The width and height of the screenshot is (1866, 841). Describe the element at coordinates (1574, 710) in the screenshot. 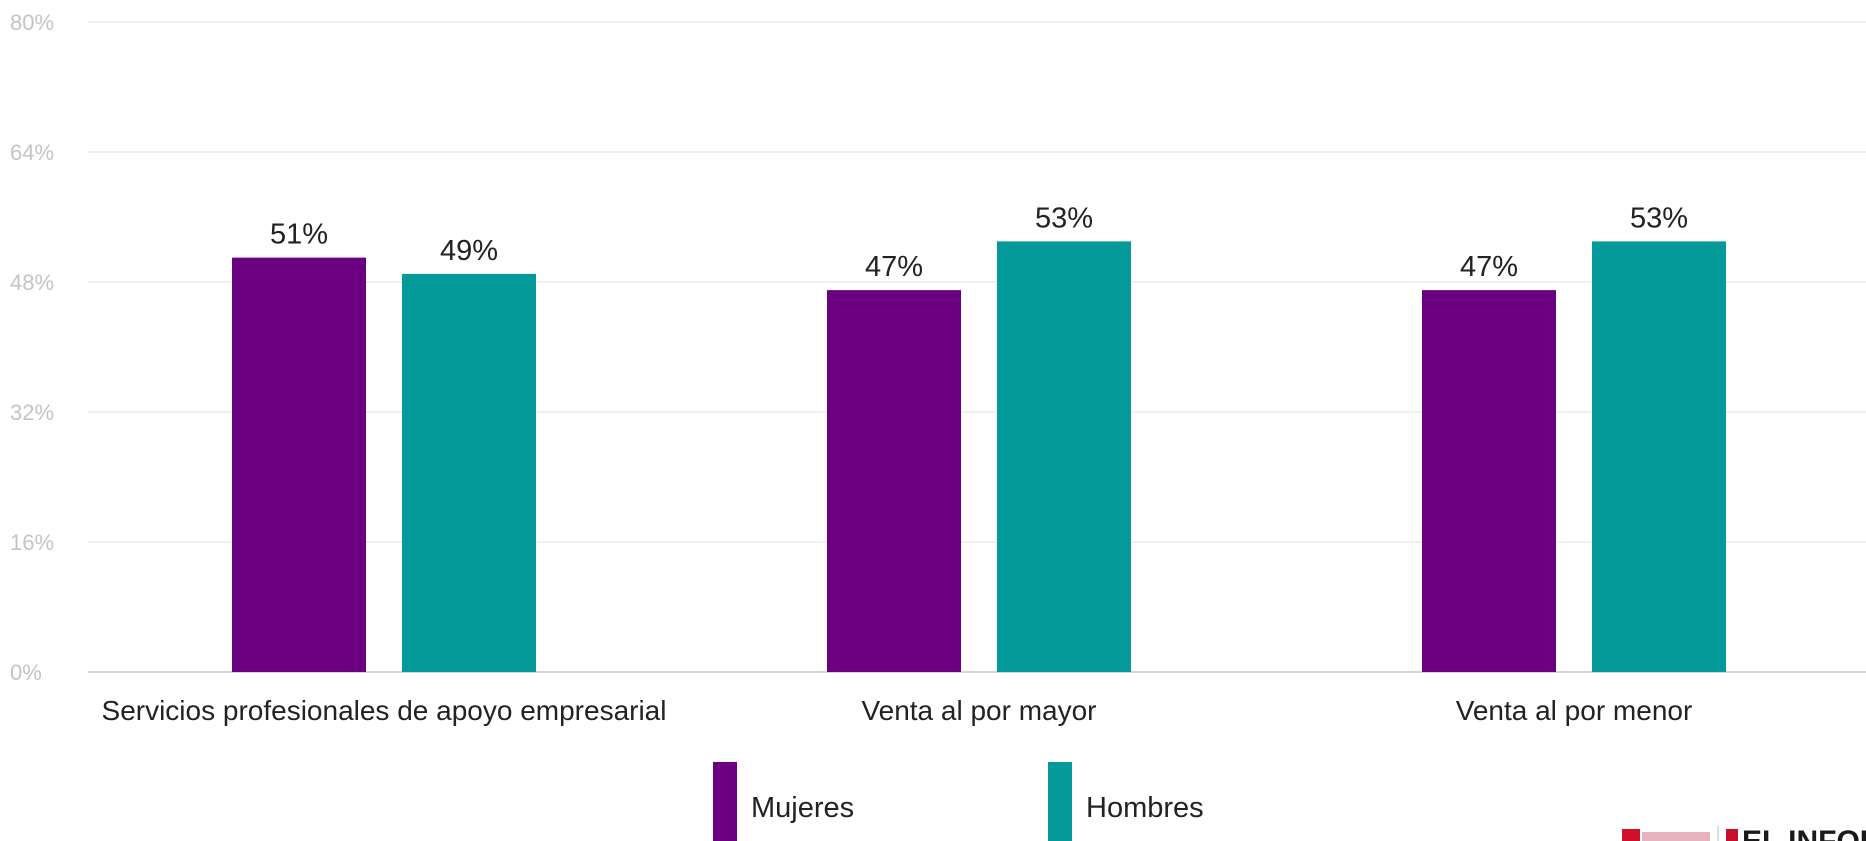

I see `category-label: Venta al por menor` at that location.